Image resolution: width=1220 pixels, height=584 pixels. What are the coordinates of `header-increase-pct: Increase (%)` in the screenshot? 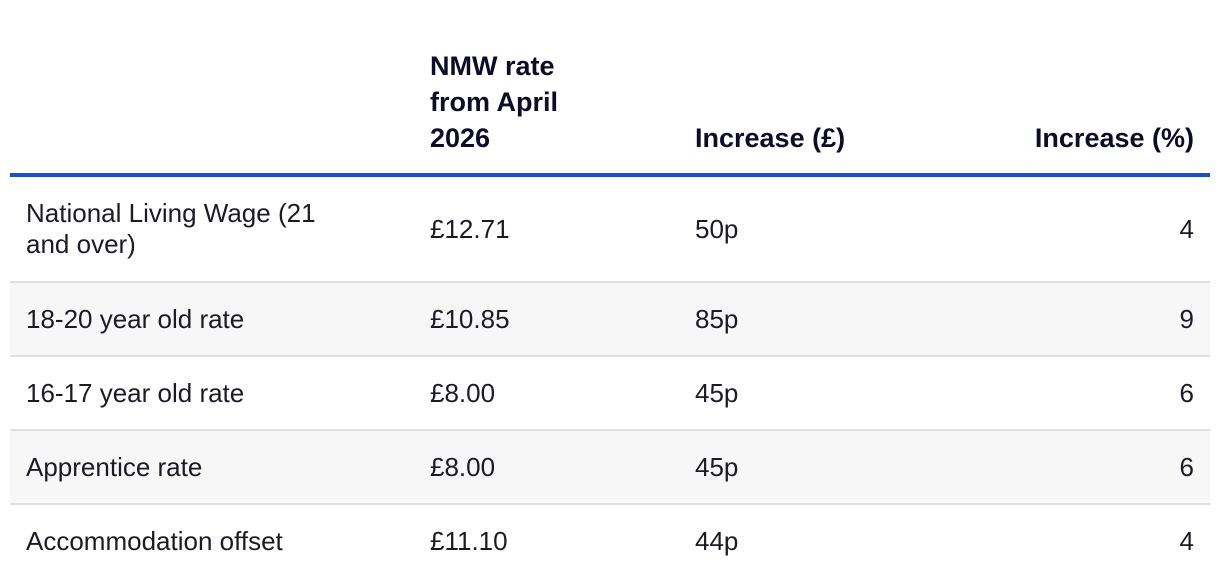 It's located at (1069, 108).